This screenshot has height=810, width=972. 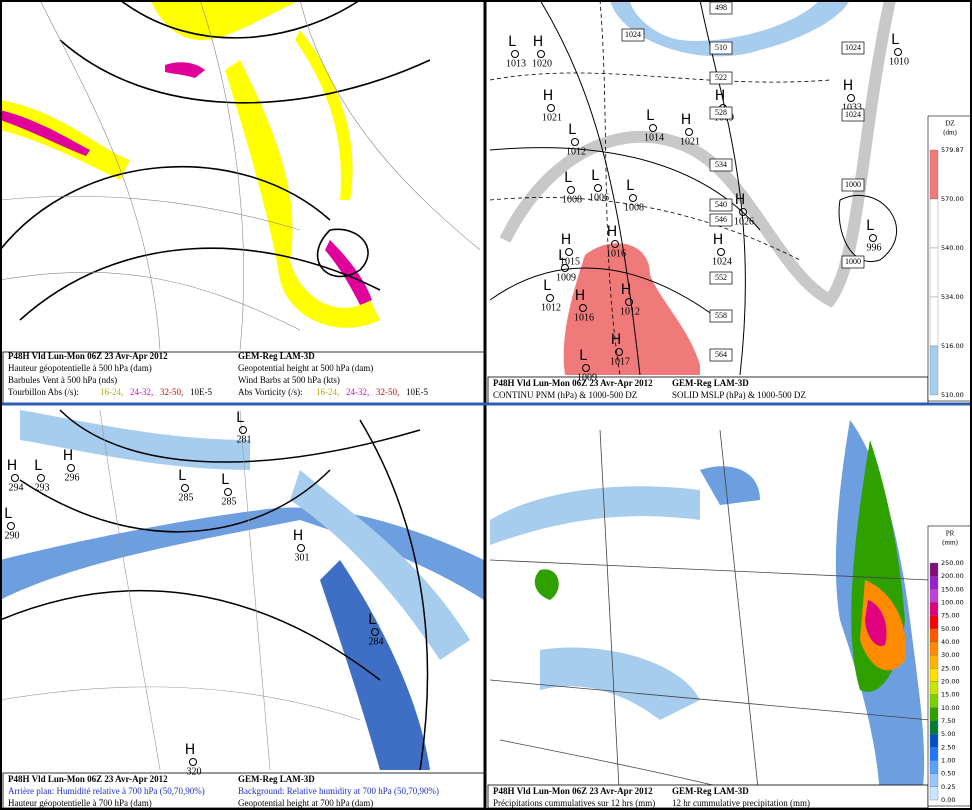 I want to click on colorbar-tick: 75.00, so click(x=950, y=616).